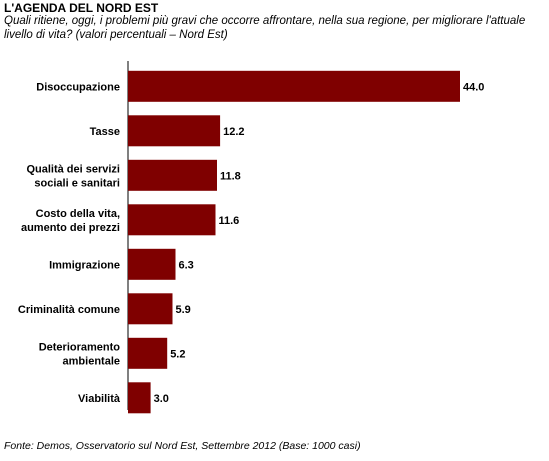  I want to click on category-label-line: Deterioramento, so click(80, 347).